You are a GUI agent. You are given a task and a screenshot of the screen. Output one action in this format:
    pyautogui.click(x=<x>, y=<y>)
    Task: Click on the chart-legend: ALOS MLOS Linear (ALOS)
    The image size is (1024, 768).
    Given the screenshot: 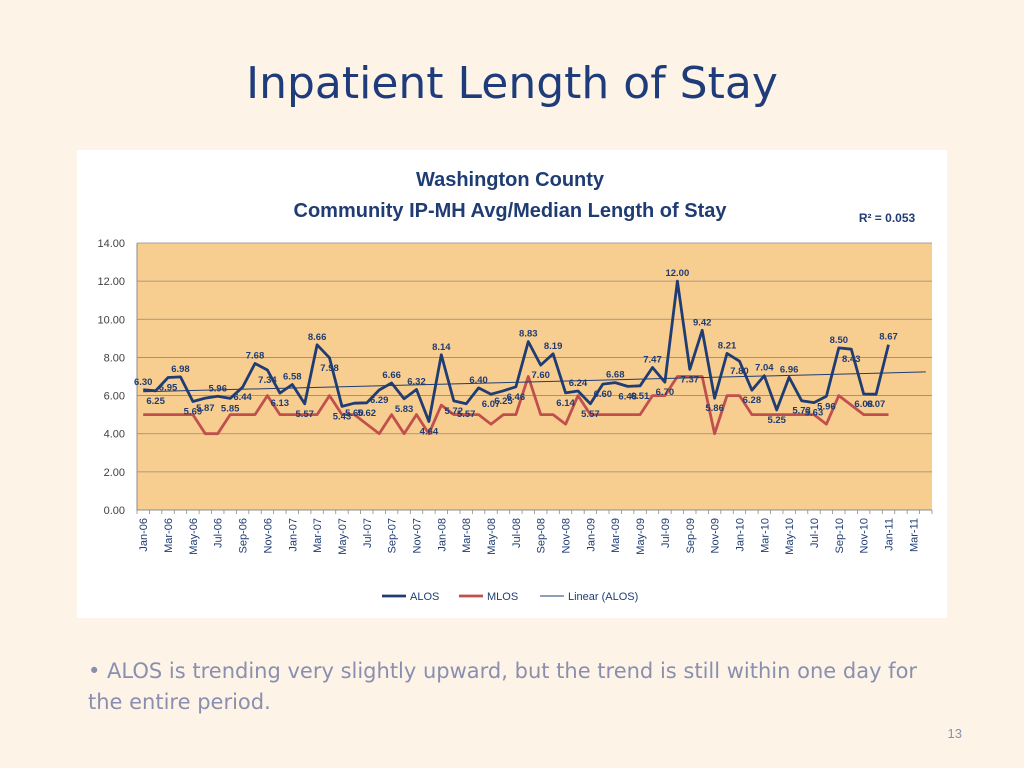 What is the action you would take?
    pyautogui.click(x=510, y=597)
    